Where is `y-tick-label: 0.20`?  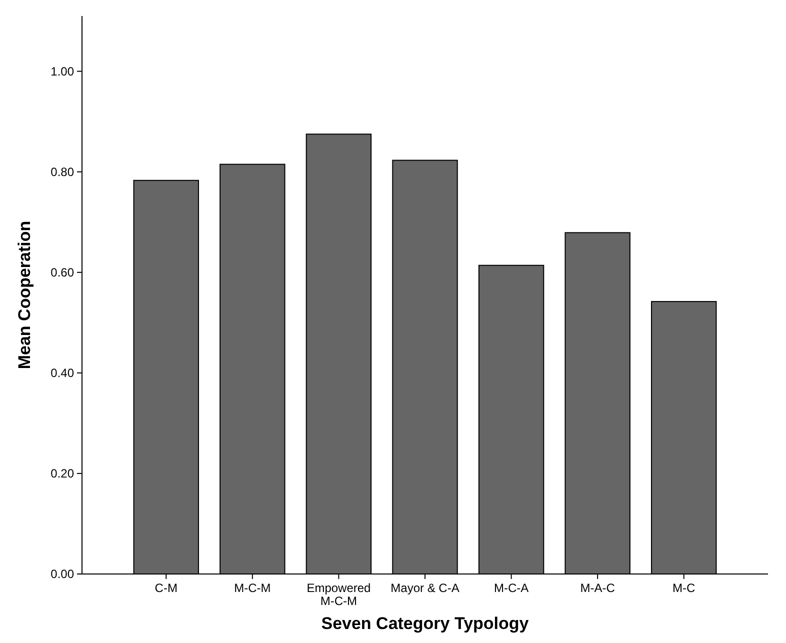 y-tick-label: 0.20 is located at coordinates (62, 473).